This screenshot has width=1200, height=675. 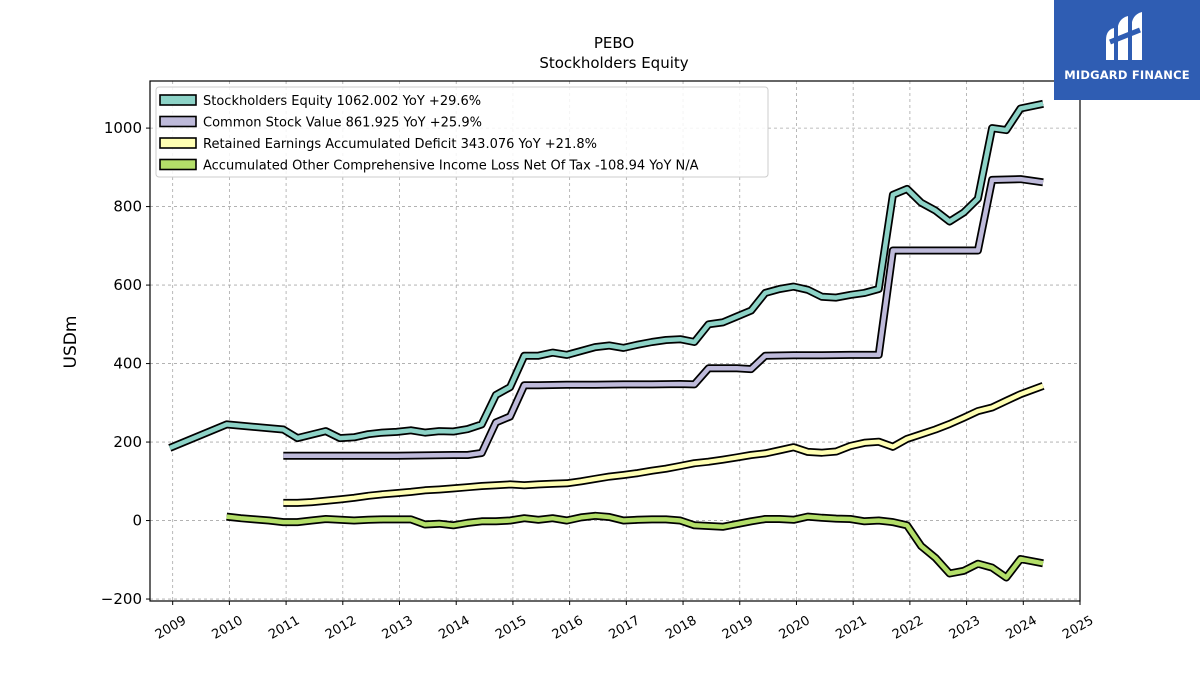 What do you see at coordinates (127, 442) in the screenshot?
I see `y-tick-label: 200` at bounding box center [127, 442].